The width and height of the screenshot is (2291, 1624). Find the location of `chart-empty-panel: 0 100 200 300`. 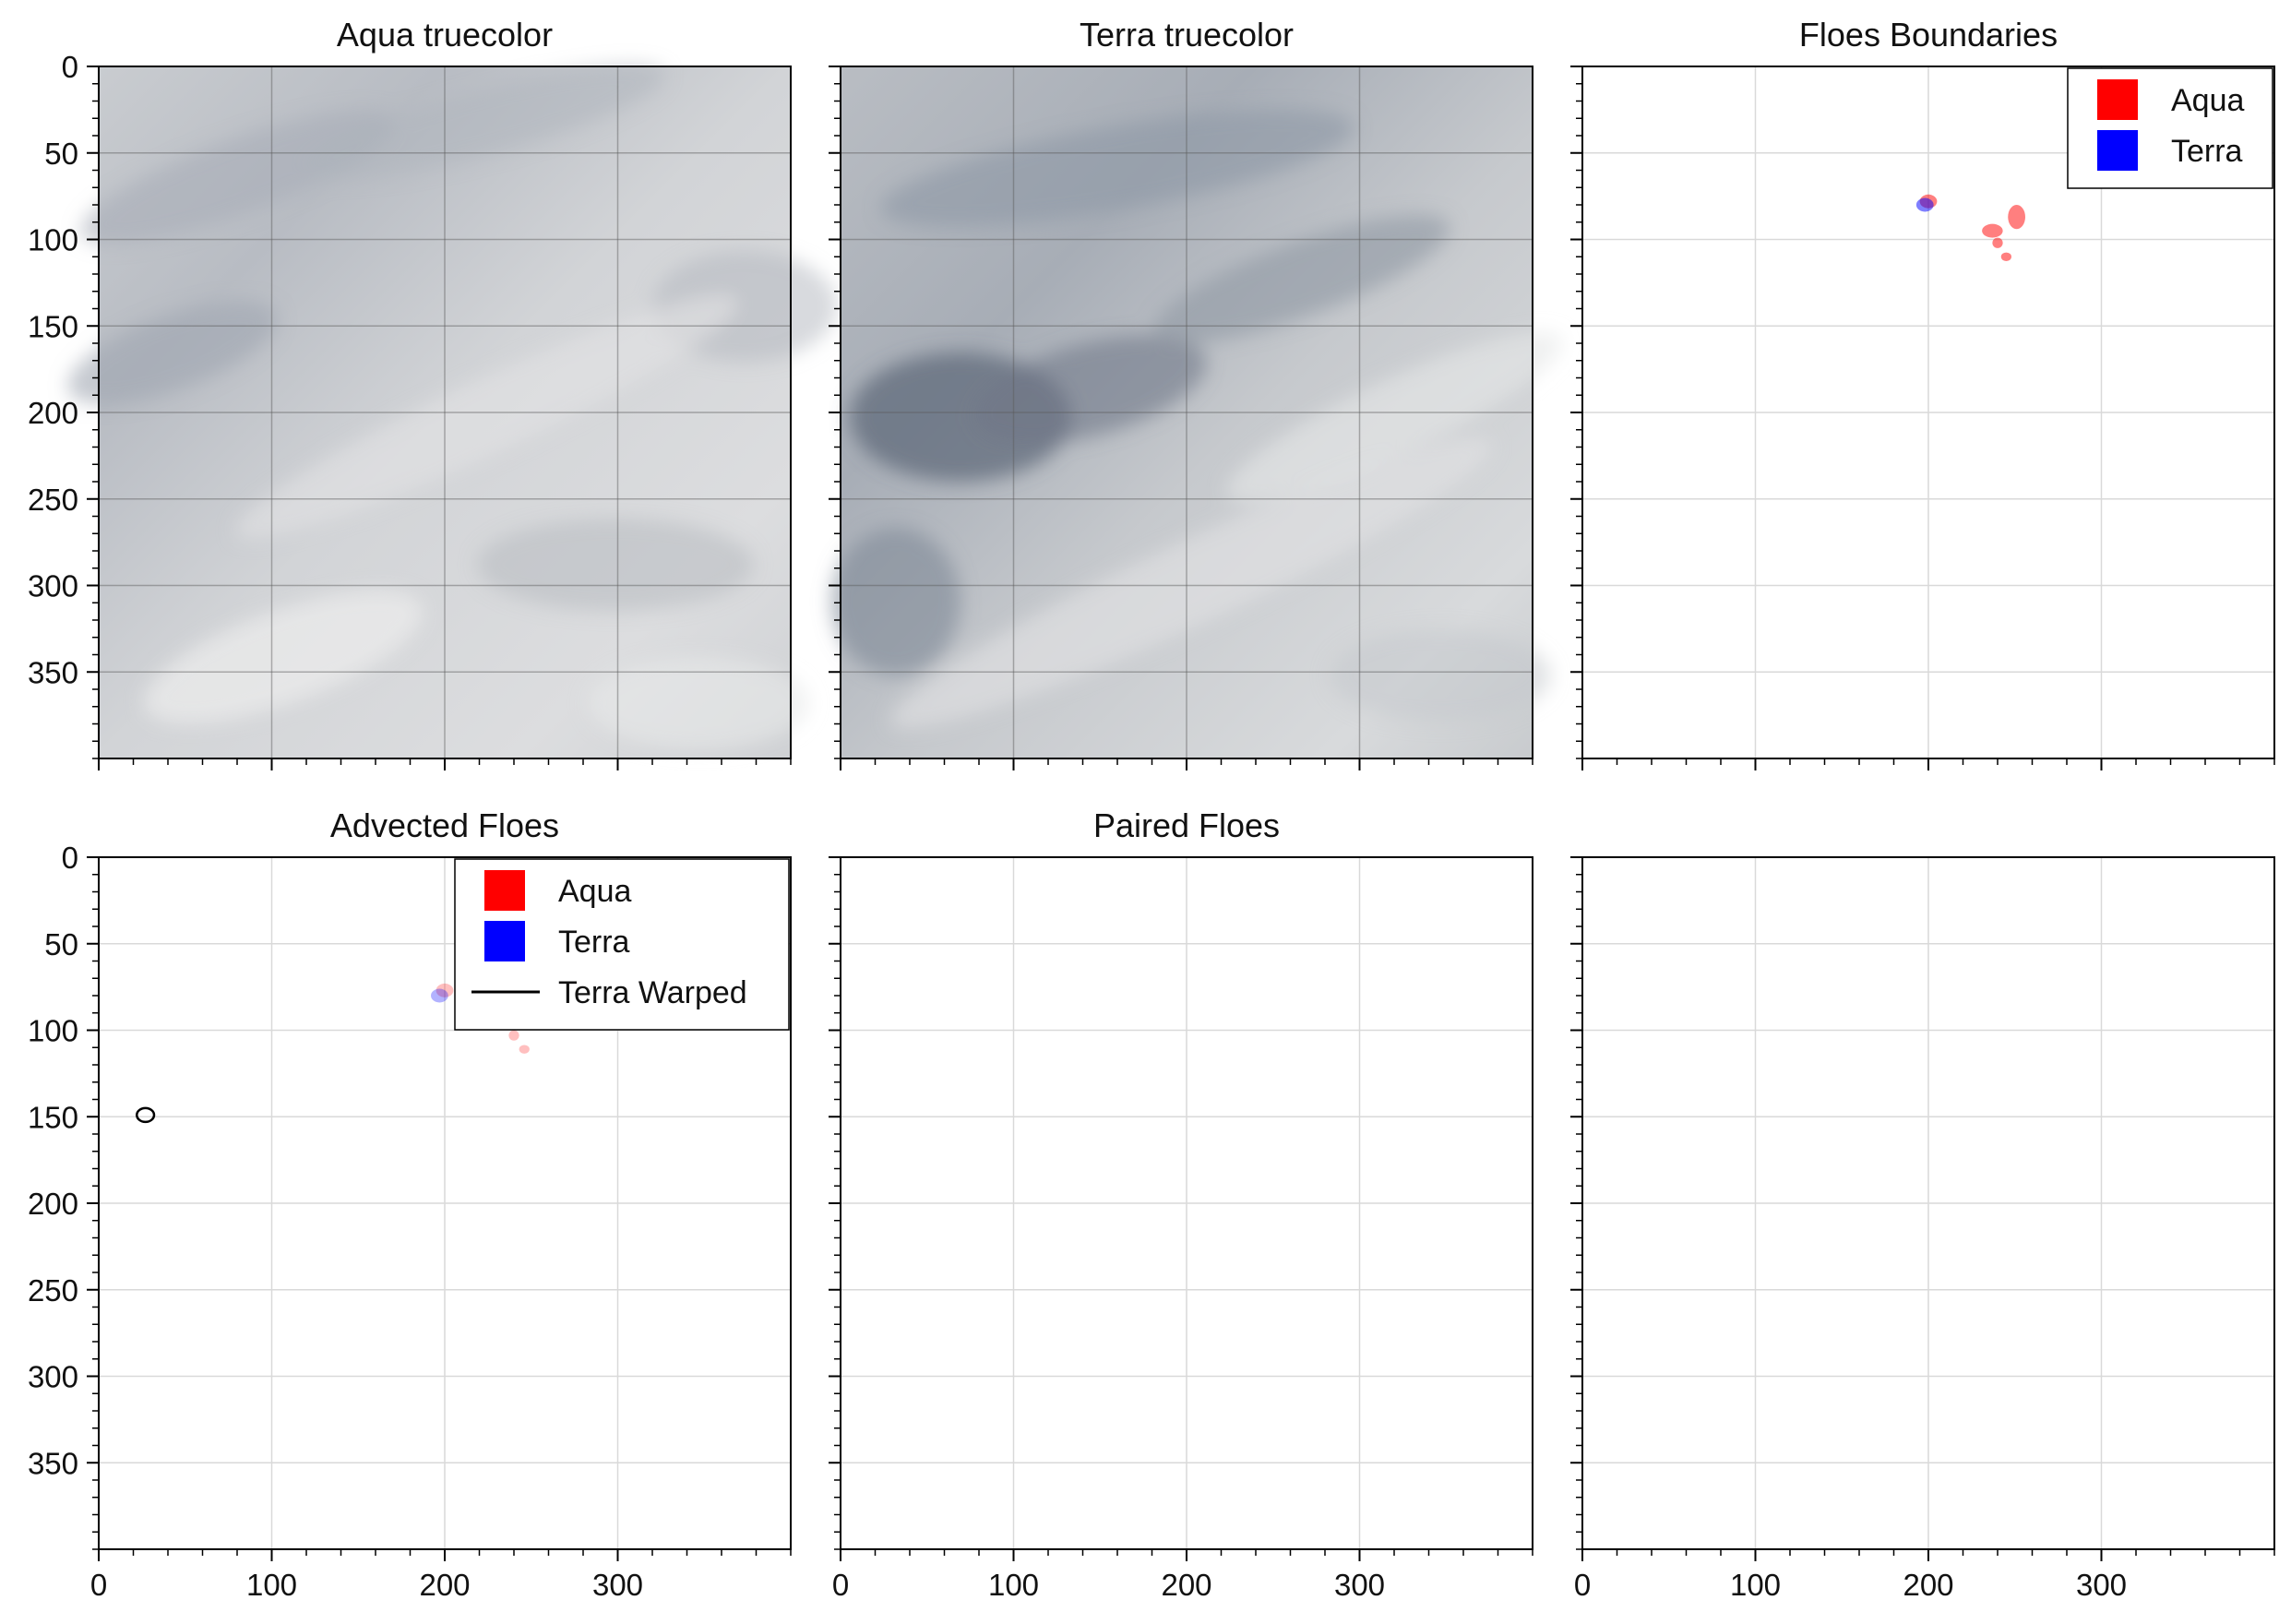

chart-empty-panel: 0 100 200 300 is located at coordinates (1923, 1229).